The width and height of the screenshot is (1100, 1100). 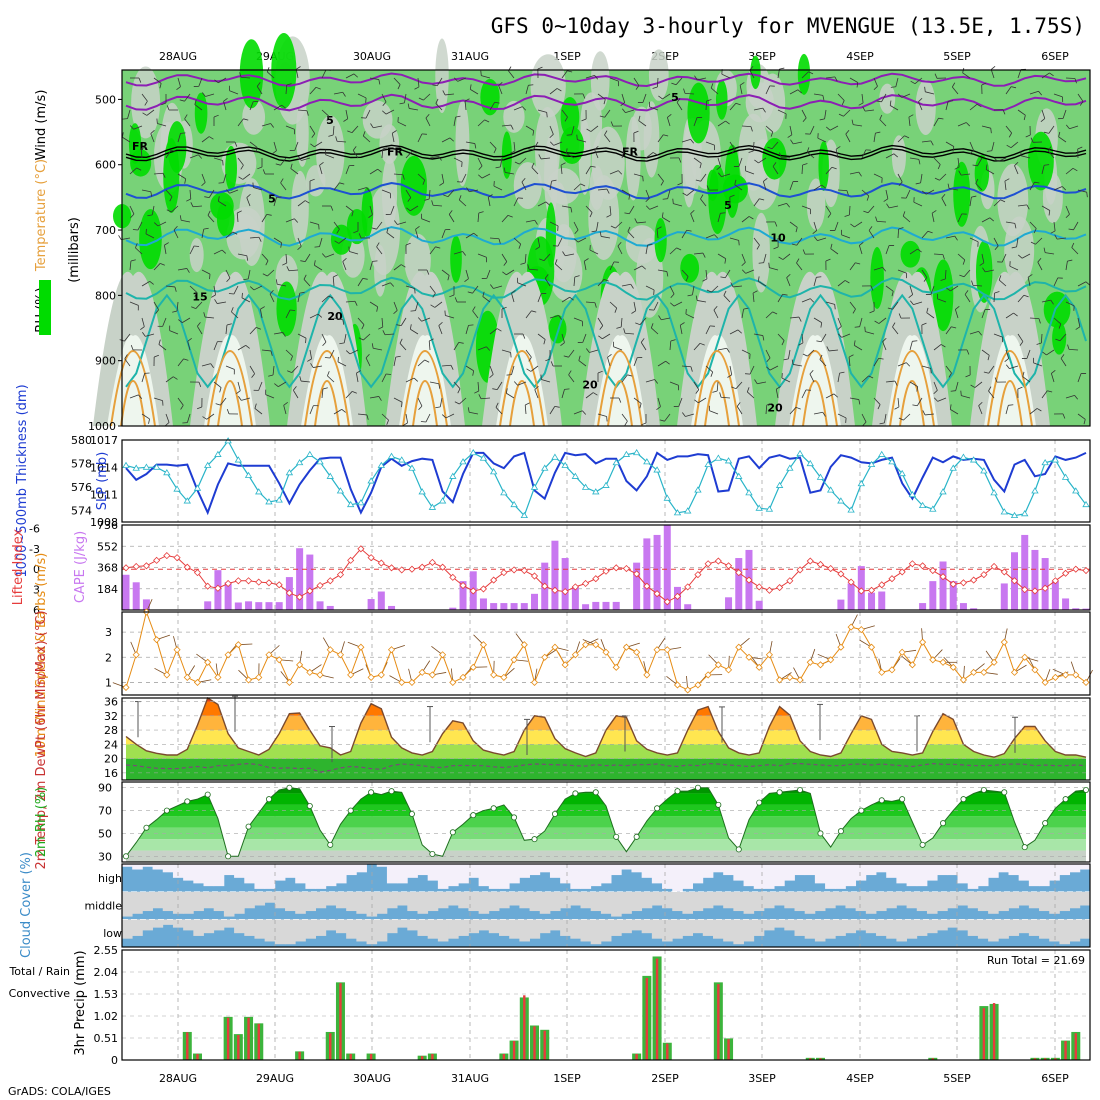 What do you see at coordinates (606, 80) in the screenshot?
I see `isotherm-minus10` at bounding box center [606, 80].